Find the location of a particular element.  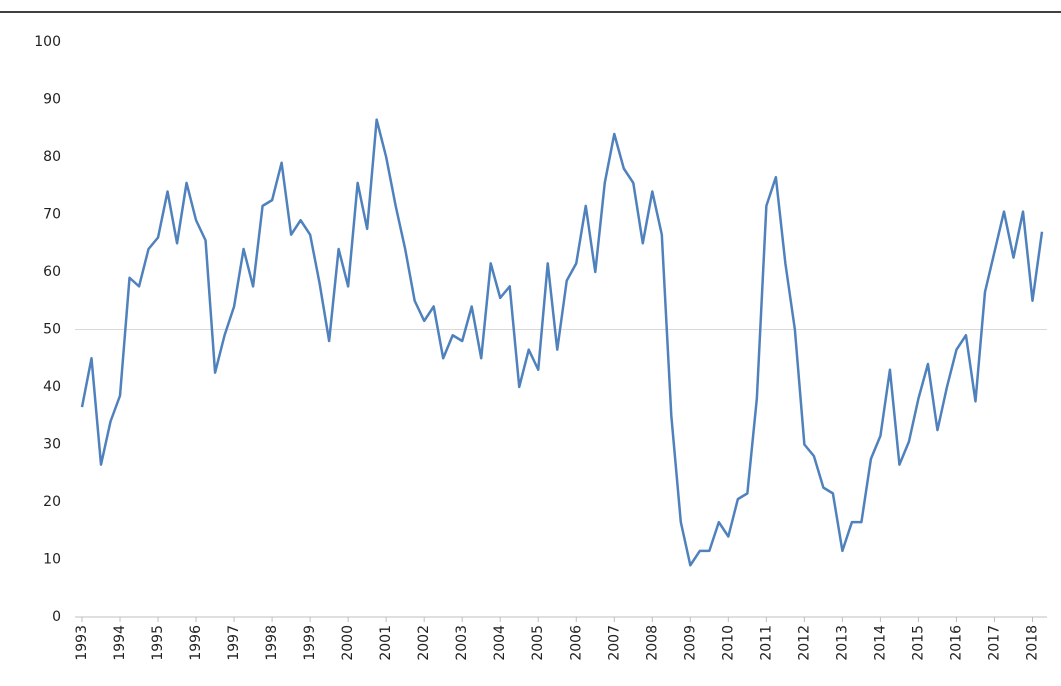

x-tick-label: 2006 is located at coordinates (576, 643).